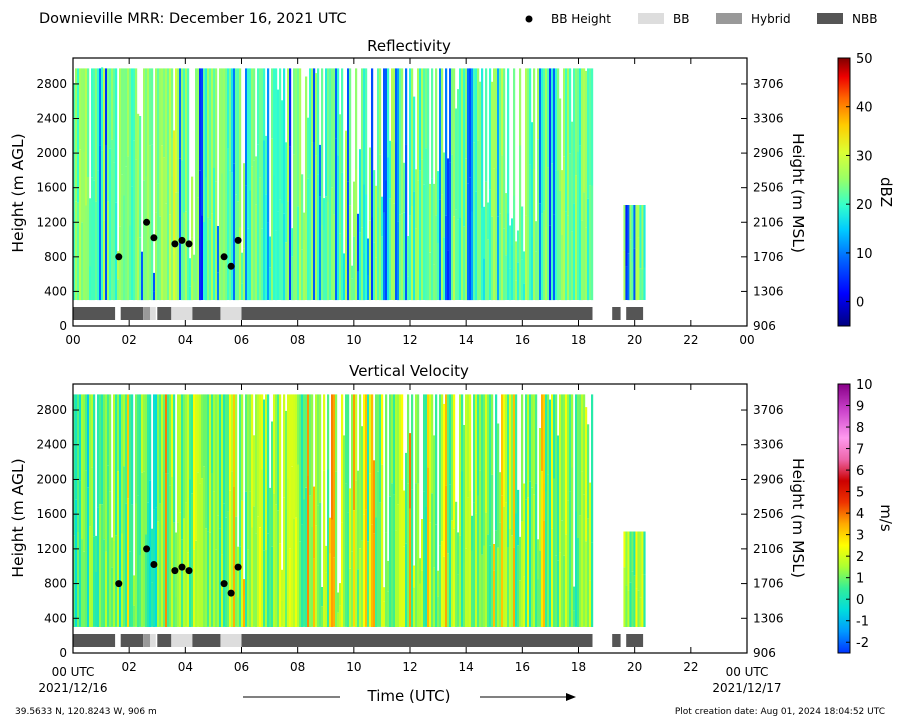  What do you see at coordinates (651, 18) in the screenshot?
I see `legend-bb-swatch` at bounding box center [651, 18].